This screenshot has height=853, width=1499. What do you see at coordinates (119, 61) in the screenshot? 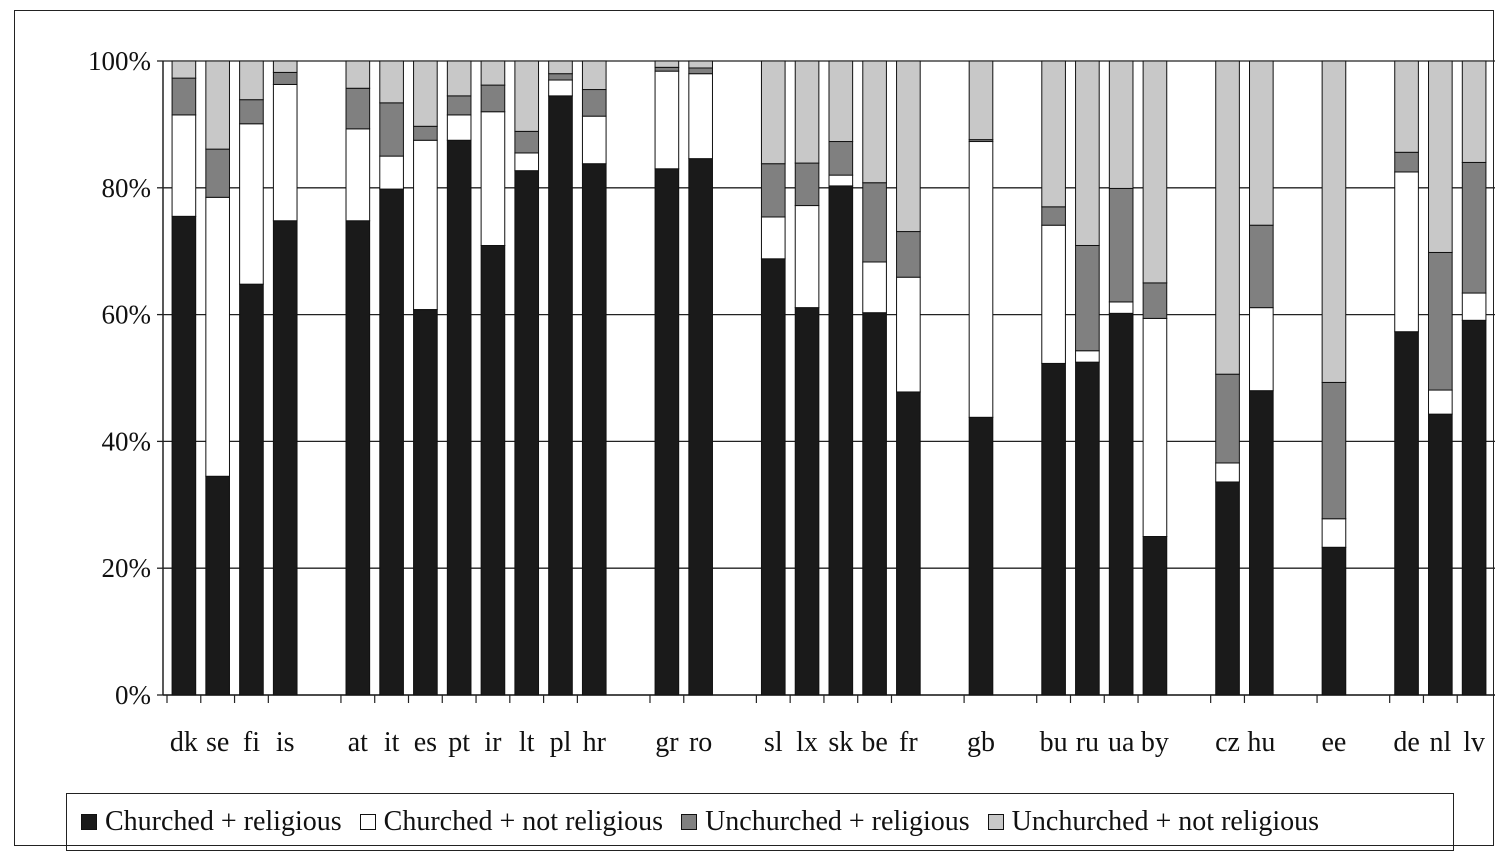
I see `y-tick-label: 100%` at bounding box center [119, 61].